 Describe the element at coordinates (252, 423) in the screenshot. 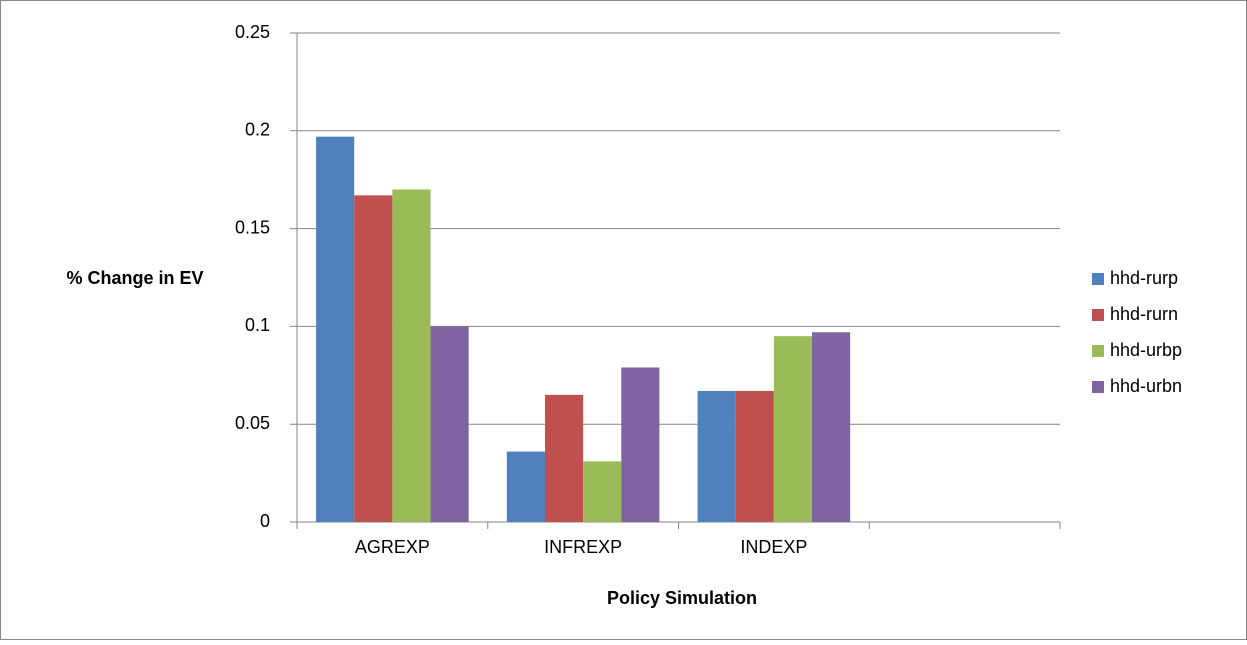

I see `y-tick-label: 0.05` at that location.